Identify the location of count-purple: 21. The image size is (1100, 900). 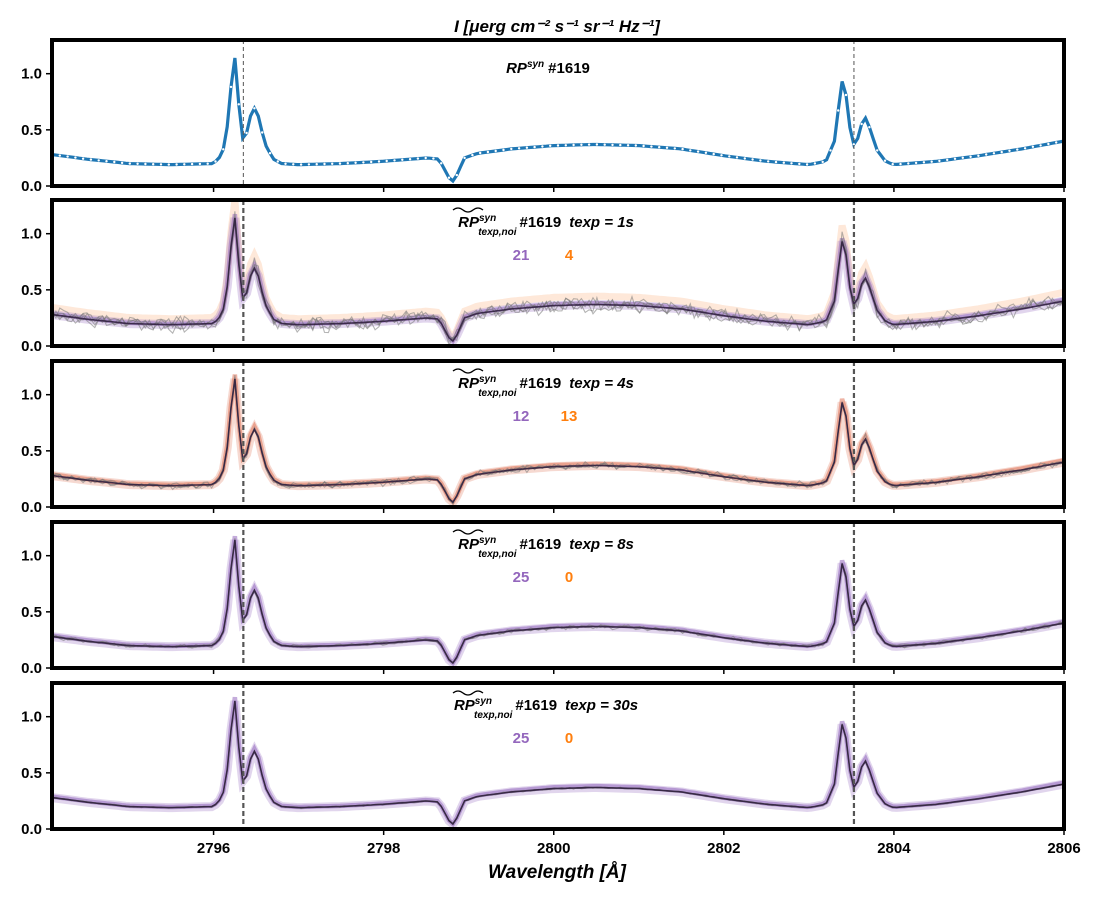
(521, 255).